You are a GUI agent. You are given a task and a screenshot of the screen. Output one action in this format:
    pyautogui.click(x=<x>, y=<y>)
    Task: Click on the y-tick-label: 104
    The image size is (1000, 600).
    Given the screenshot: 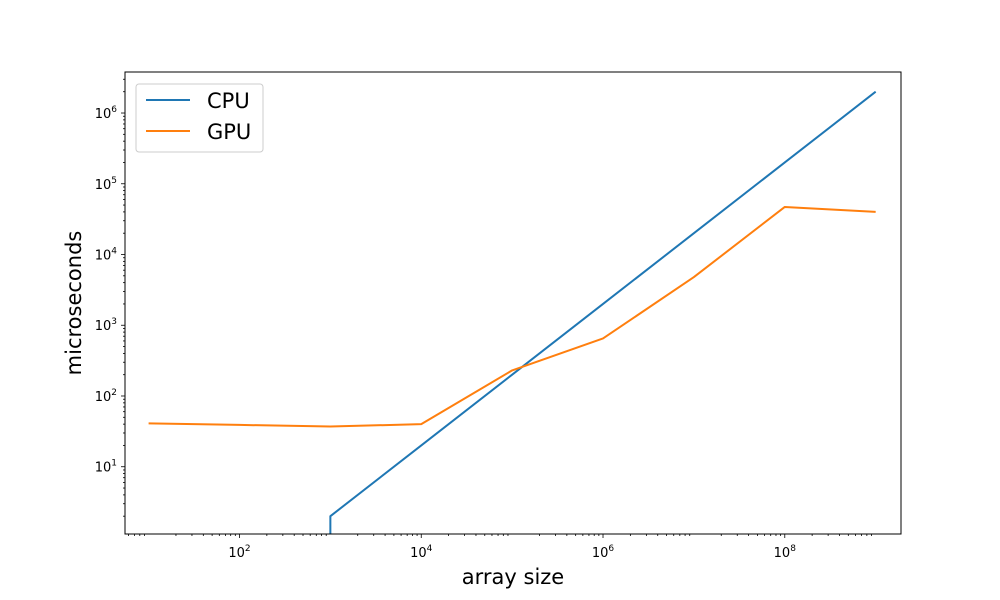 What is the action you would take?
    pyautogui.click(x=106, y=255)
    